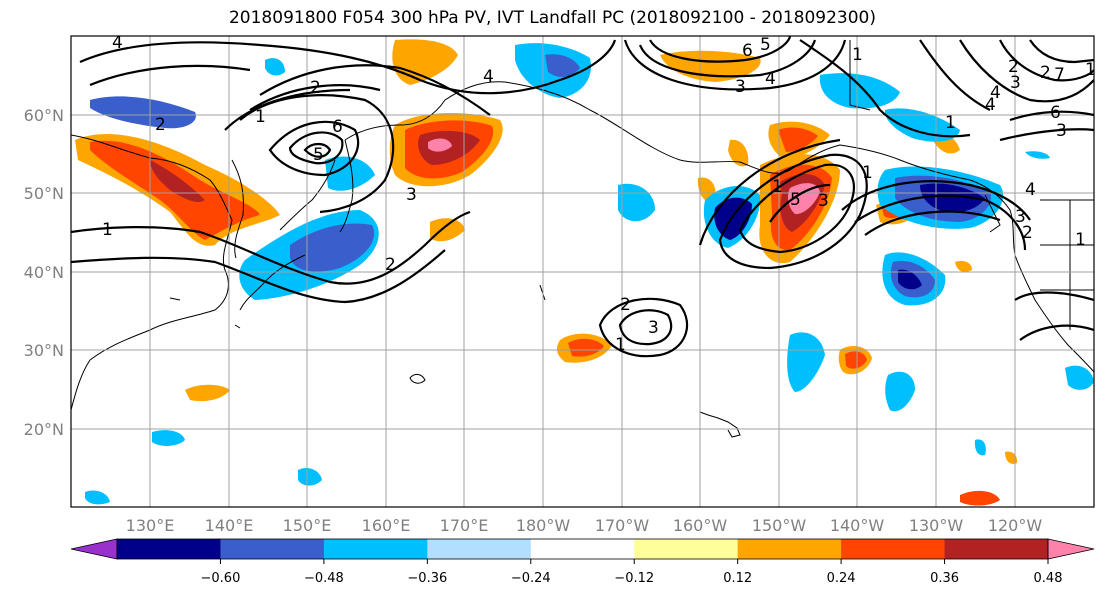 The image size is (1105, 601). I want to click on contour-label: 7, so click(1059, 75).